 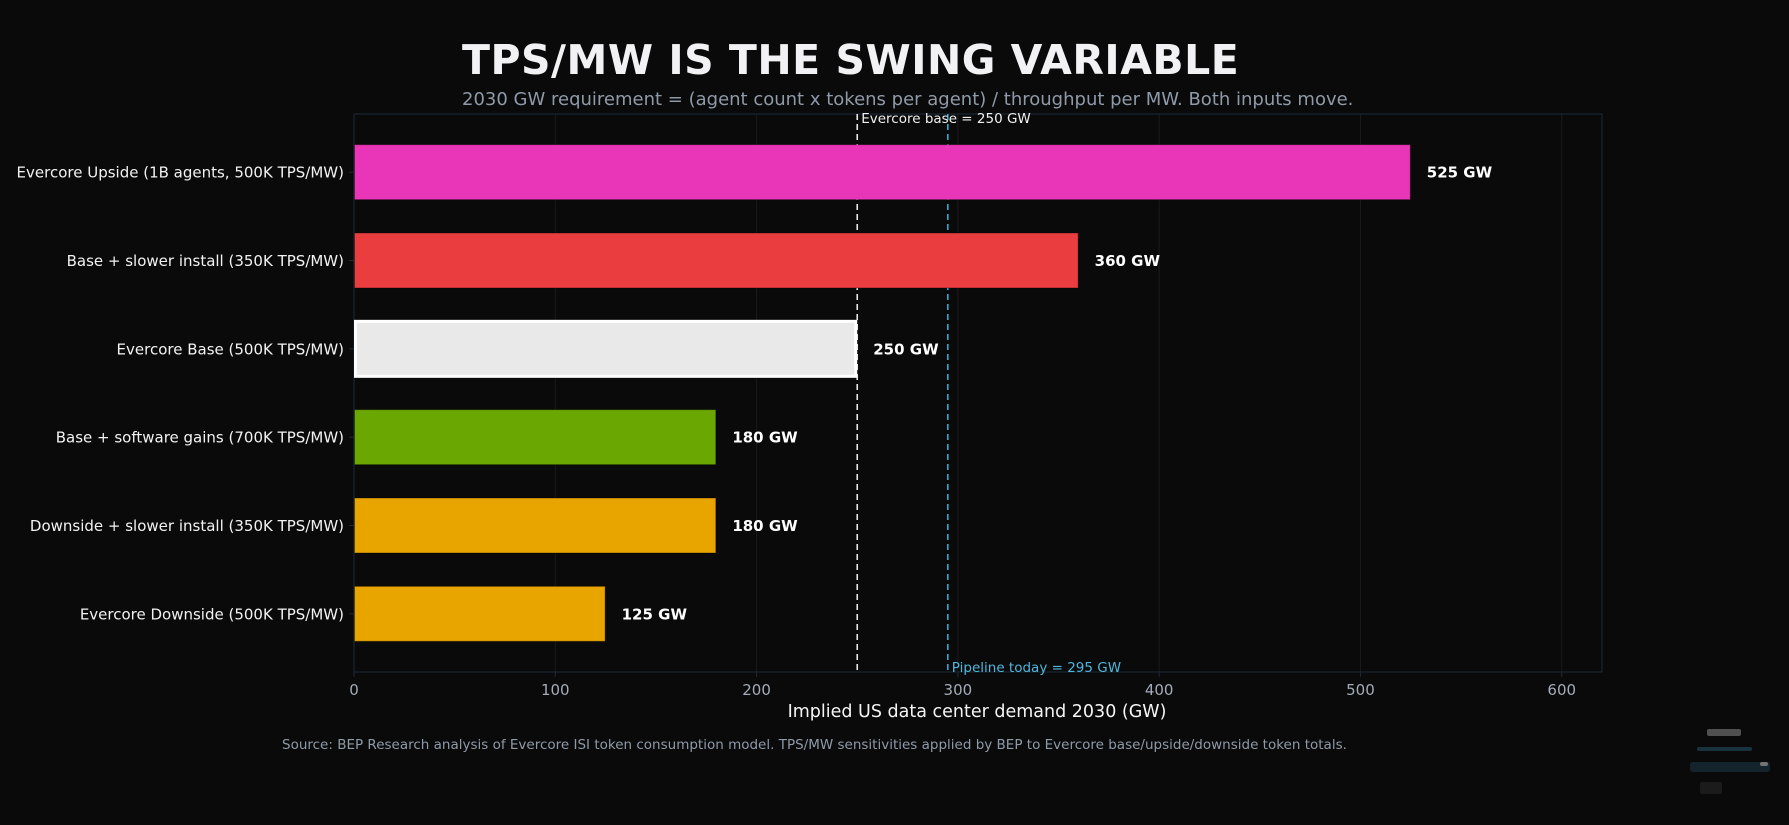 What do you see at coordinates (1730, 761) in the screenshot?
I see `logo-watermark` at bounding box center [1730, 761].